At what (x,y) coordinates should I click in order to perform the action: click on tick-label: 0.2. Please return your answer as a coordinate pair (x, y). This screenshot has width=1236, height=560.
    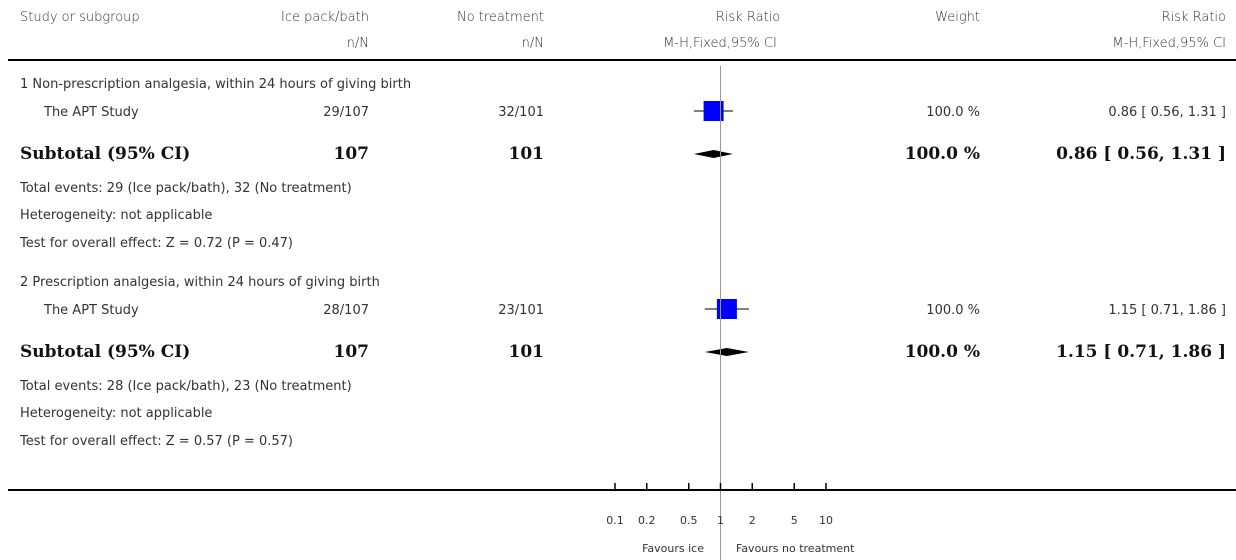
    Looking at the image, I should click on (647, 520).